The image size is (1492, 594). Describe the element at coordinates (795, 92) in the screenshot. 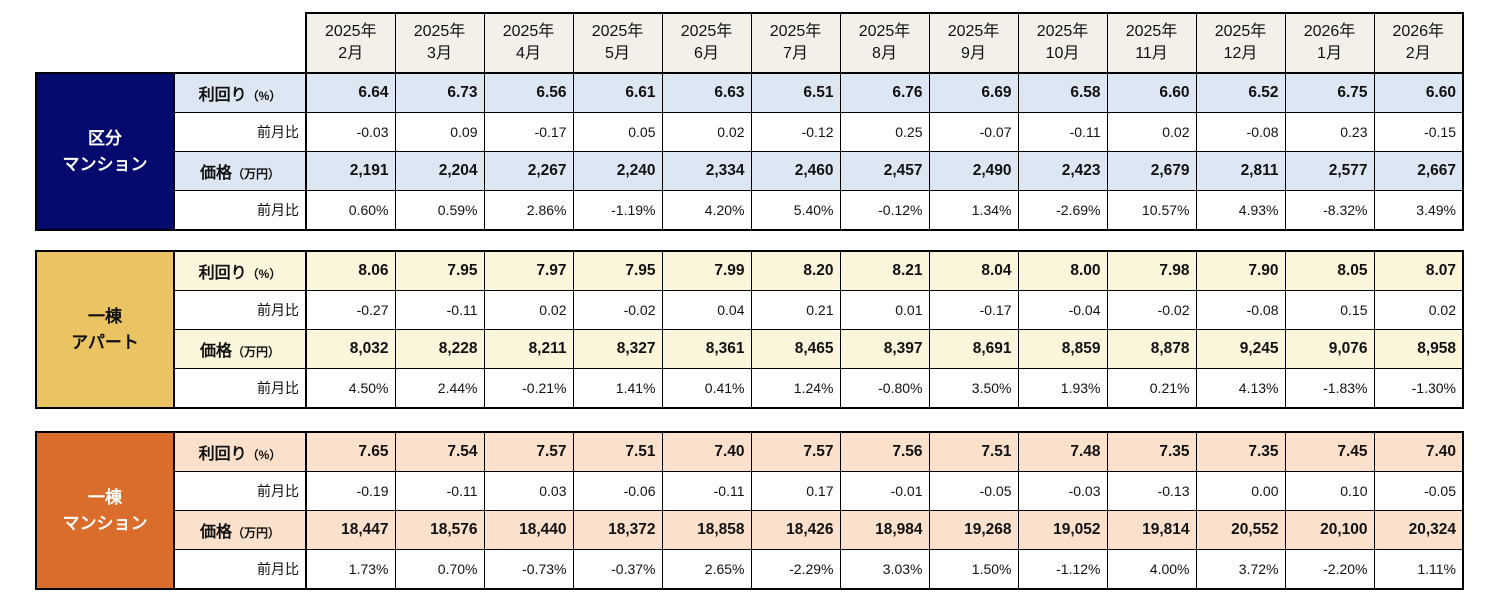

I see `yield-value-cell: 6.51` at that location.